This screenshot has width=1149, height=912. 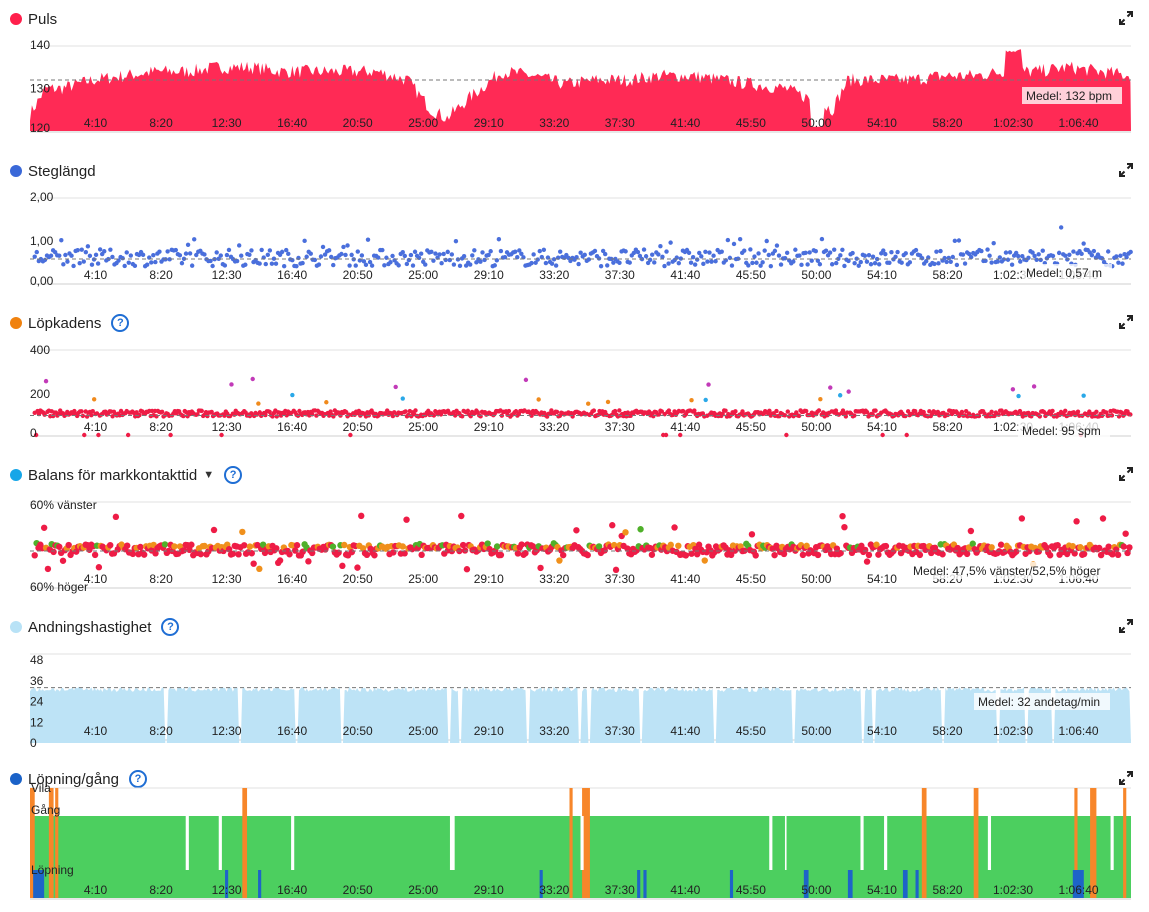 I want to click on panel-title: Puls, so click(x=43, y=19).